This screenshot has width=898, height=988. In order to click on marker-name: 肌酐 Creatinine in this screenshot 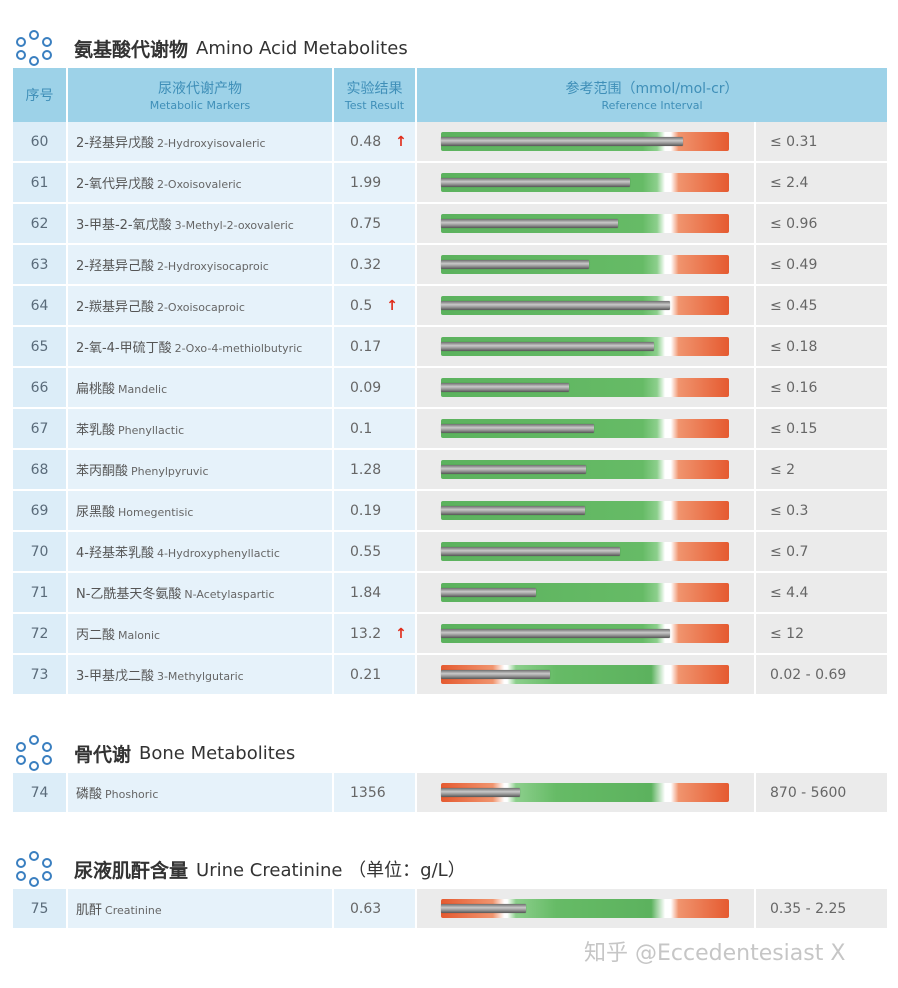, I will do `click(201, 909)`.